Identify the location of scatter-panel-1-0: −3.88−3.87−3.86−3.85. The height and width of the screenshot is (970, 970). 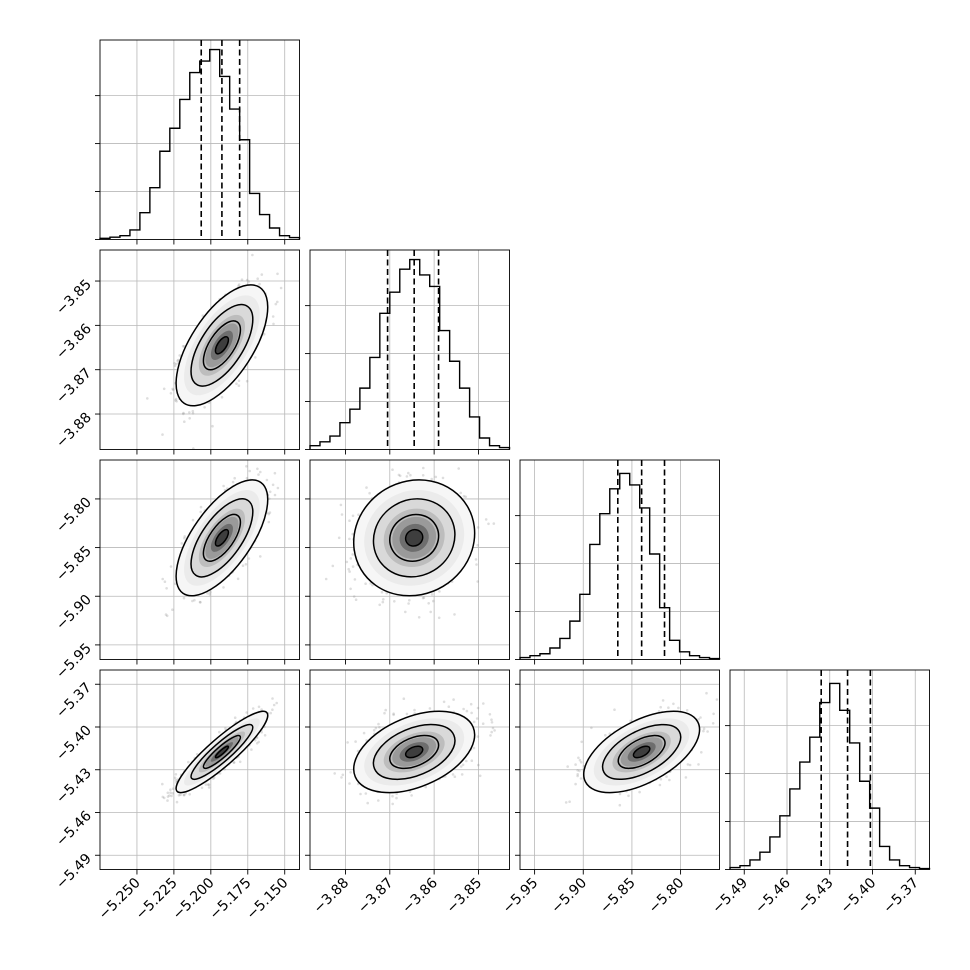
(176, 352).